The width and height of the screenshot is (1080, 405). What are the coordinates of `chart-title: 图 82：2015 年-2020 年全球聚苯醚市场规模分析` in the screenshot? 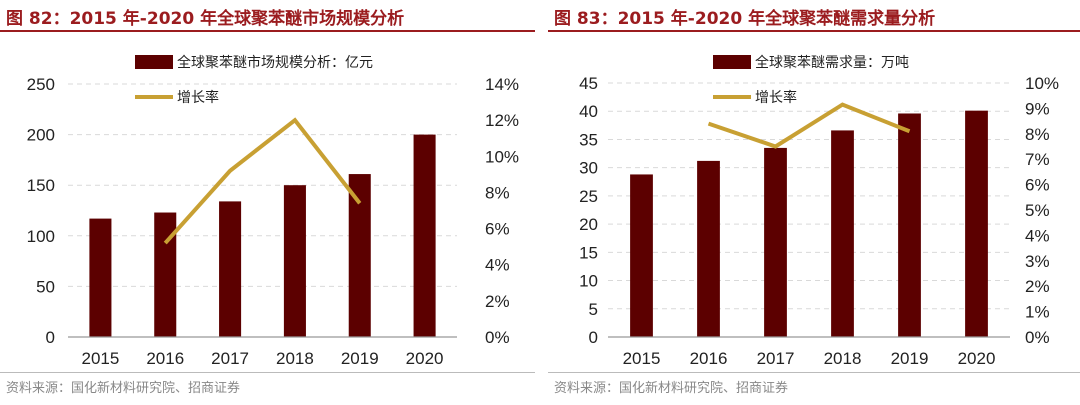 It's located at (205, 19).